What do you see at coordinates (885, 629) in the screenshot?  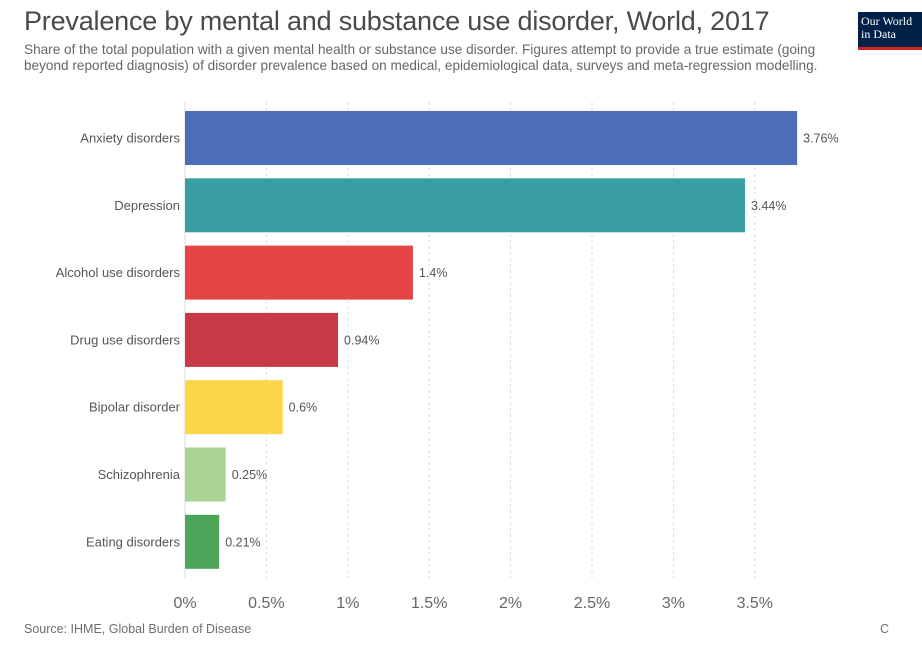 I see `corner-text: C` at bounding box center [885, 629].